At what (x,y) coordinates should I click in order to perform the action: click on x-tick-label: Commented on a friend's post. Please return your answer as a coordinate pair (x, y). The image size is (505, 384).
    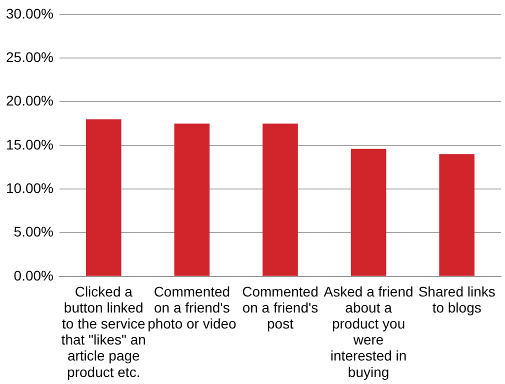
    Looking at the image, I should click on (280, 307).